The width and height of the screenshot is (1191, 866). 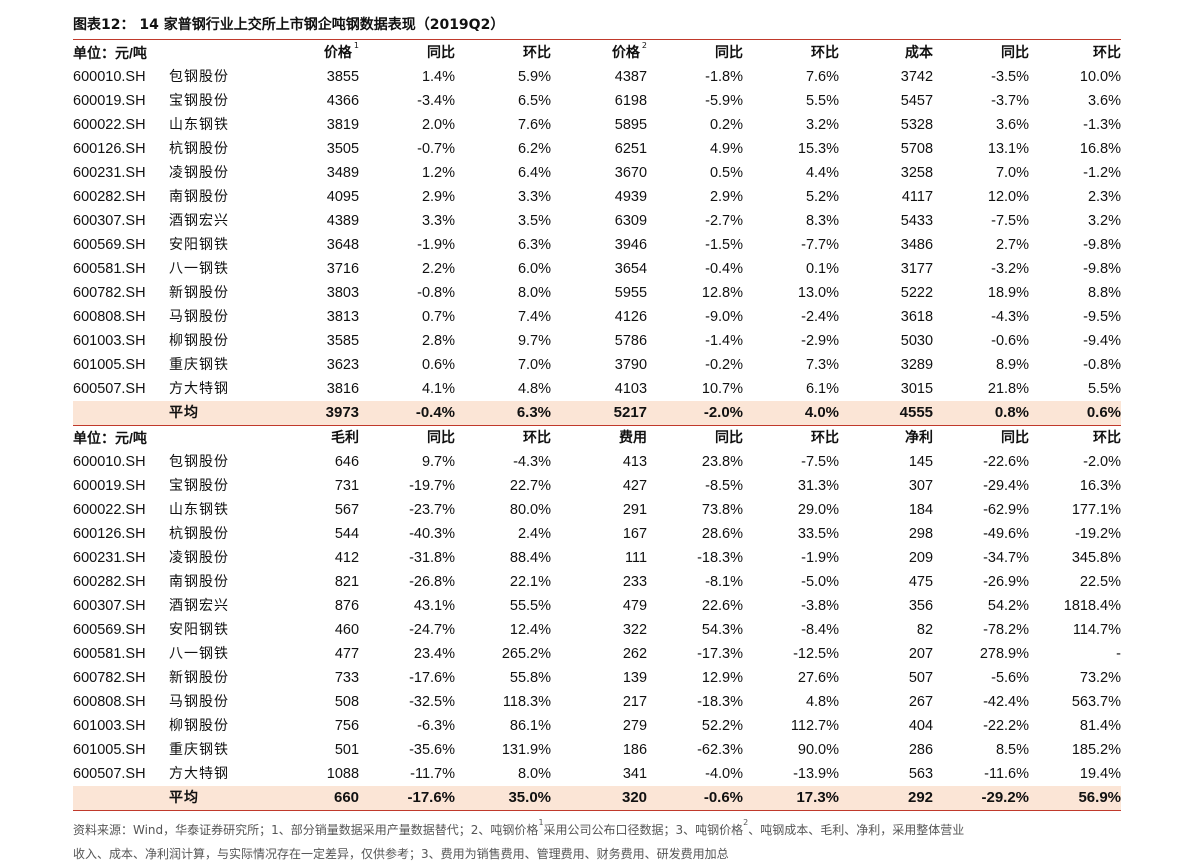 I want to click on value-cell: 4.1%, so click(x=407, y=389).